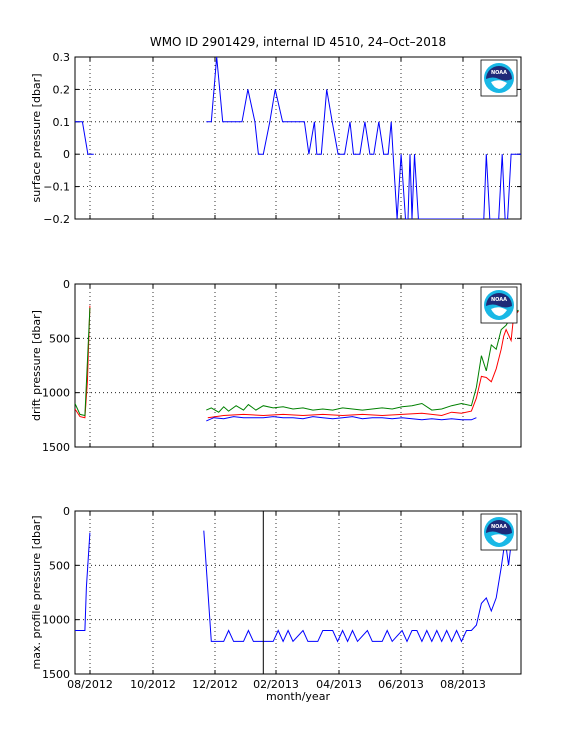 Image resolution: width=576 pixels, height=756 pixels. What do you see at coordinates (36, 592) in the screenshot?
I see `y-axis-label: max. profile pressure [dbar]` at bounding box center [36, 592].